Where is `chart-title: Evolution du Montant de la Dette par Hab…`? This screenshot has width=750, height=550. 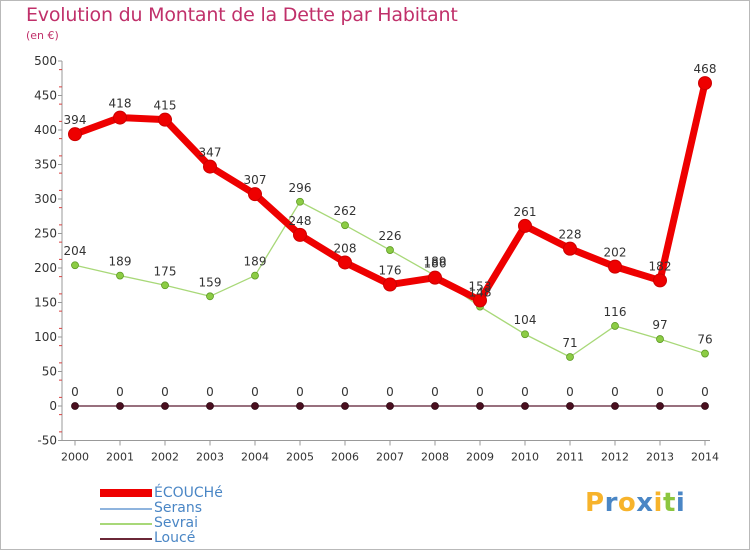 chart-title: Evolution du Montant de la Dette par Hab… is located at coordinates (242, 15).